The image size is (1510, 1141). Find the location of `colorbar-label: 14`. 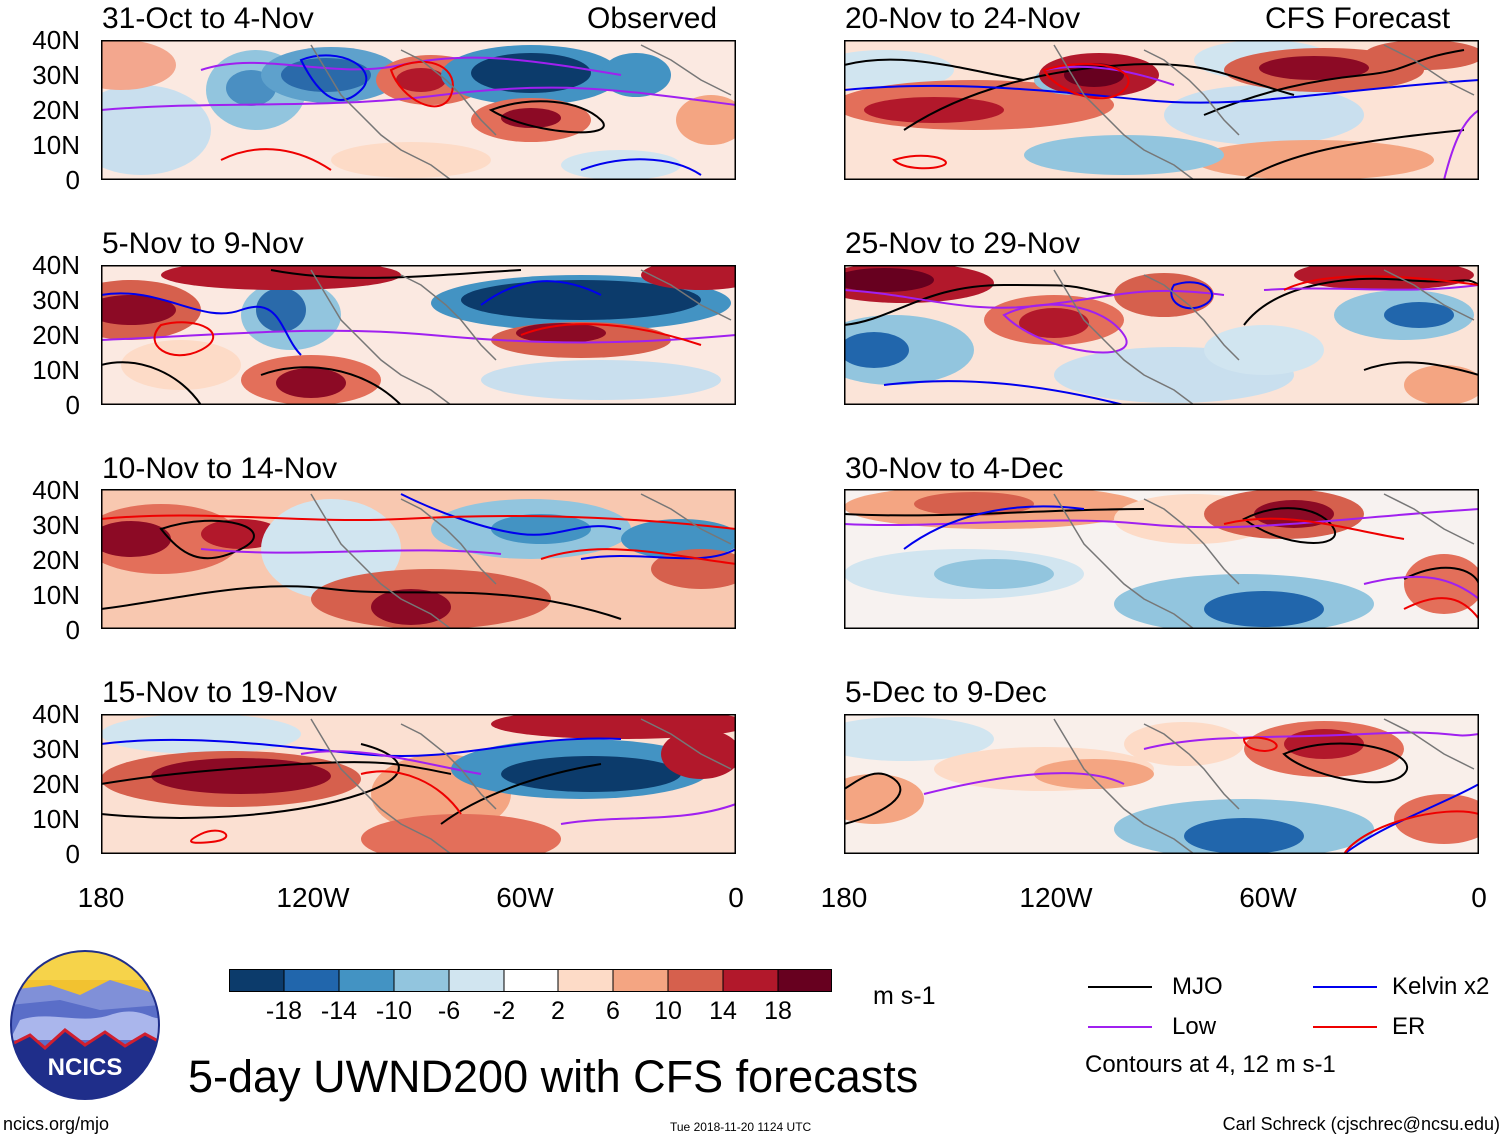

colorbar-label: 14 is located at coordinates (723, 1011).